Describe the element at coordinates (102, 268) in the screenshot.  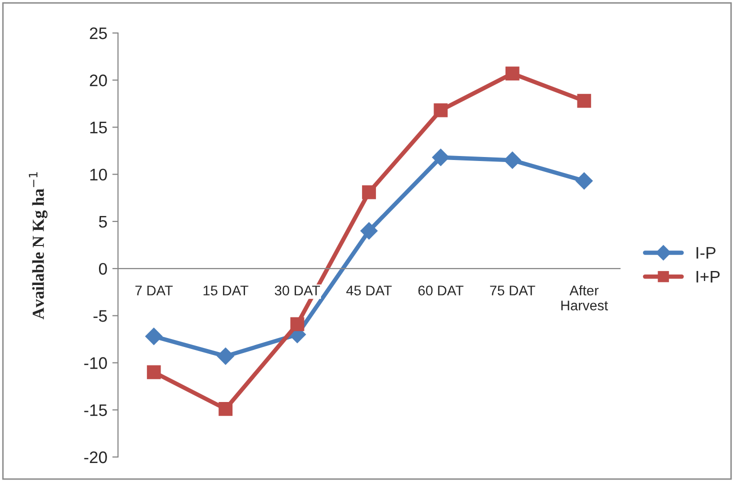
I see `y-tick-label: 0` at that location.